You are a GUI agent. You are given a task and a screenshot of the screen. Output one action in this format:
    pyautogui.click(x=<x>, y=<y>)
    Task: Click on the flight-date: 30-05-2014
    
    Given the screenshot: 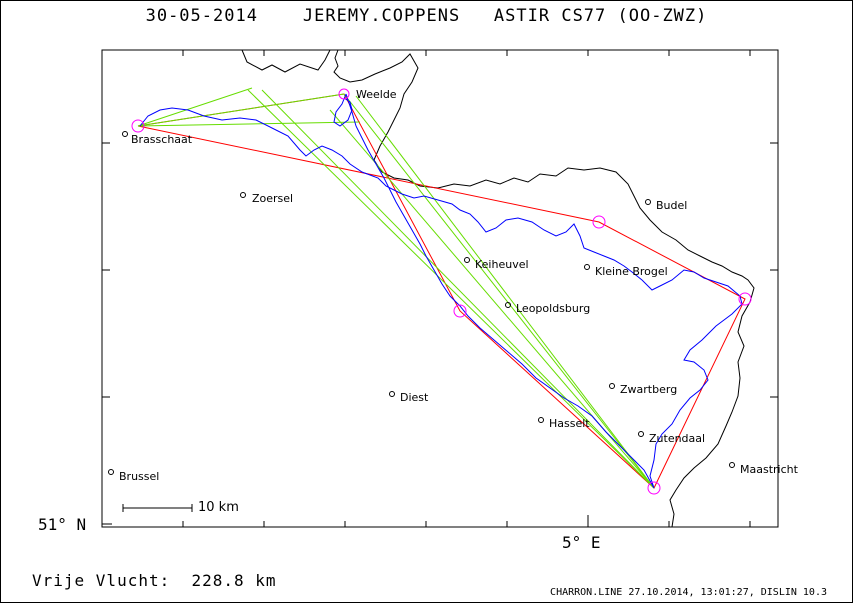 What is the action you would take?
    pyautogui.click(x=201, y=16)
    